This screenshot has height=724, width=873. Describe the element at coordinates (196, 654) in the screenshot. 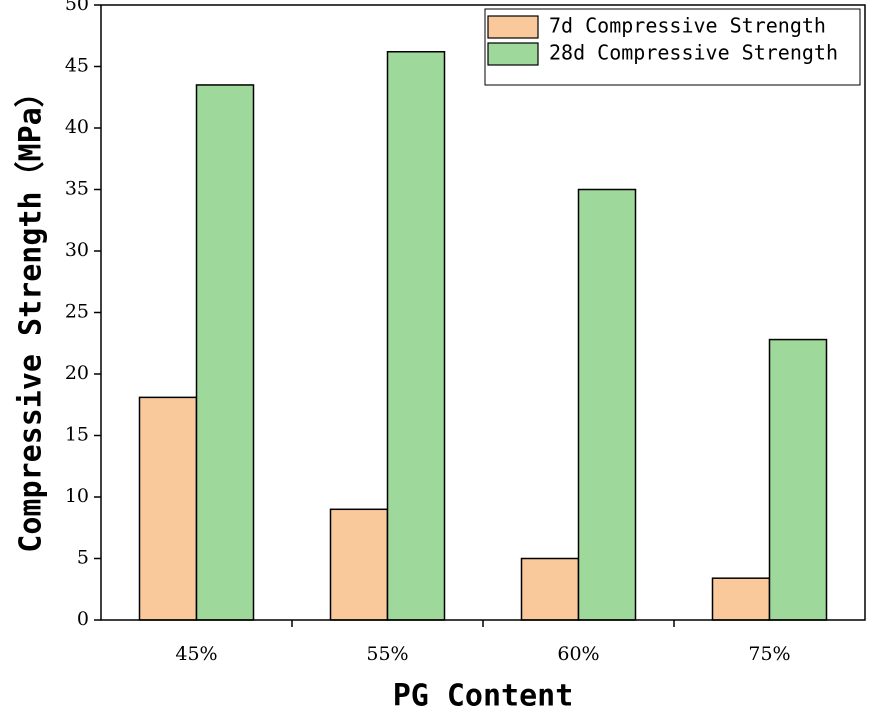

I see `x-tick-label: 45%` at that location.